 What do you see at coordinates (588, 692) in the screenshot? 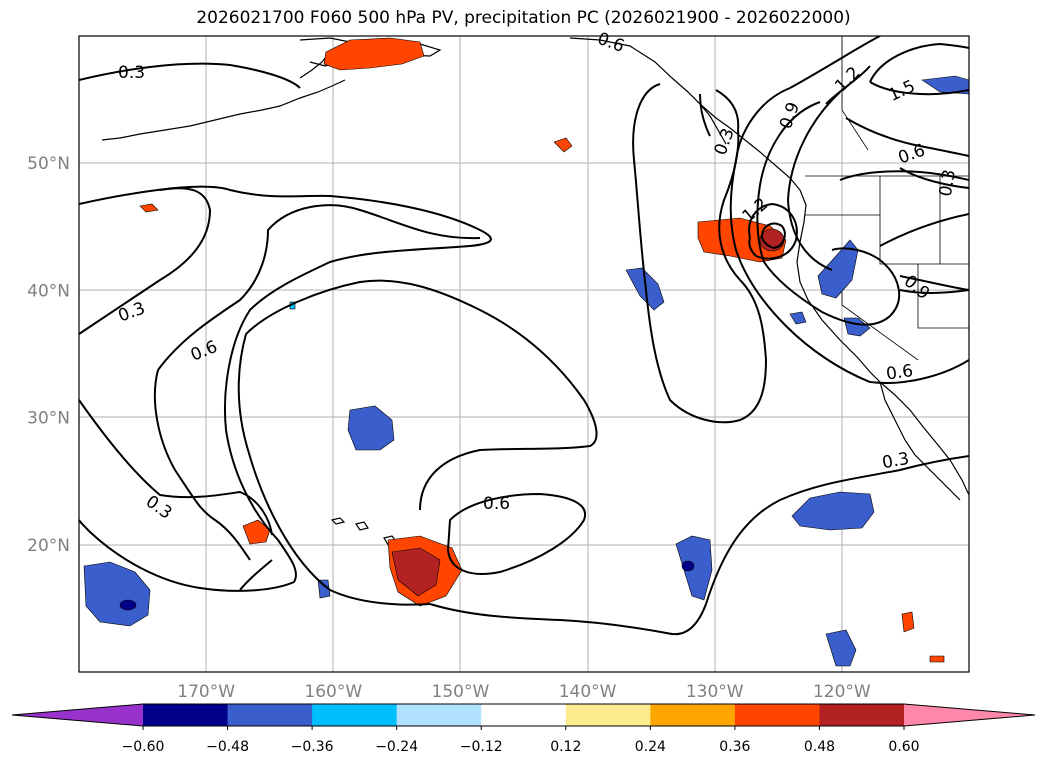
I see `longitude-tick-label: 140°W` at bounding box center [588, 692].